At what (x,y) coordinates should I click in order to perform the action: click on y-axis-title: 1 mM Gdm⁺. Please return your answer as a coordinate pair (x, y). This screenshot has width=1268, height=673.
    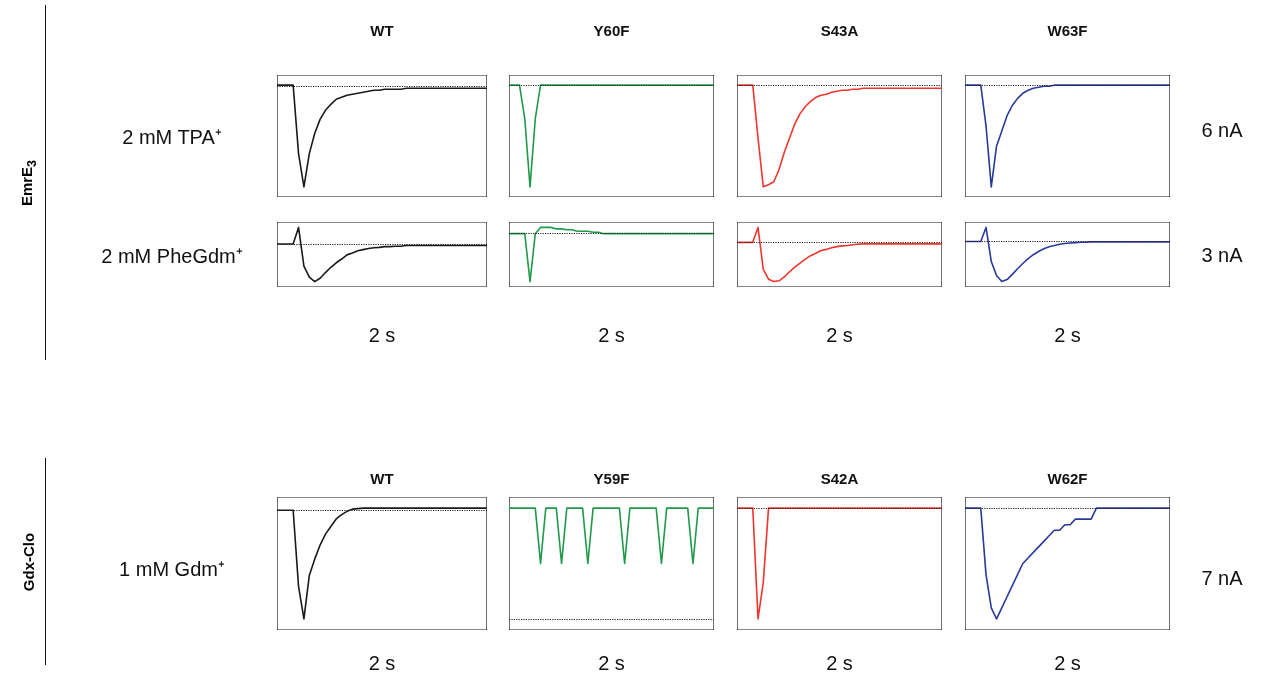
    Looking at the image, I should click on (172, 569).